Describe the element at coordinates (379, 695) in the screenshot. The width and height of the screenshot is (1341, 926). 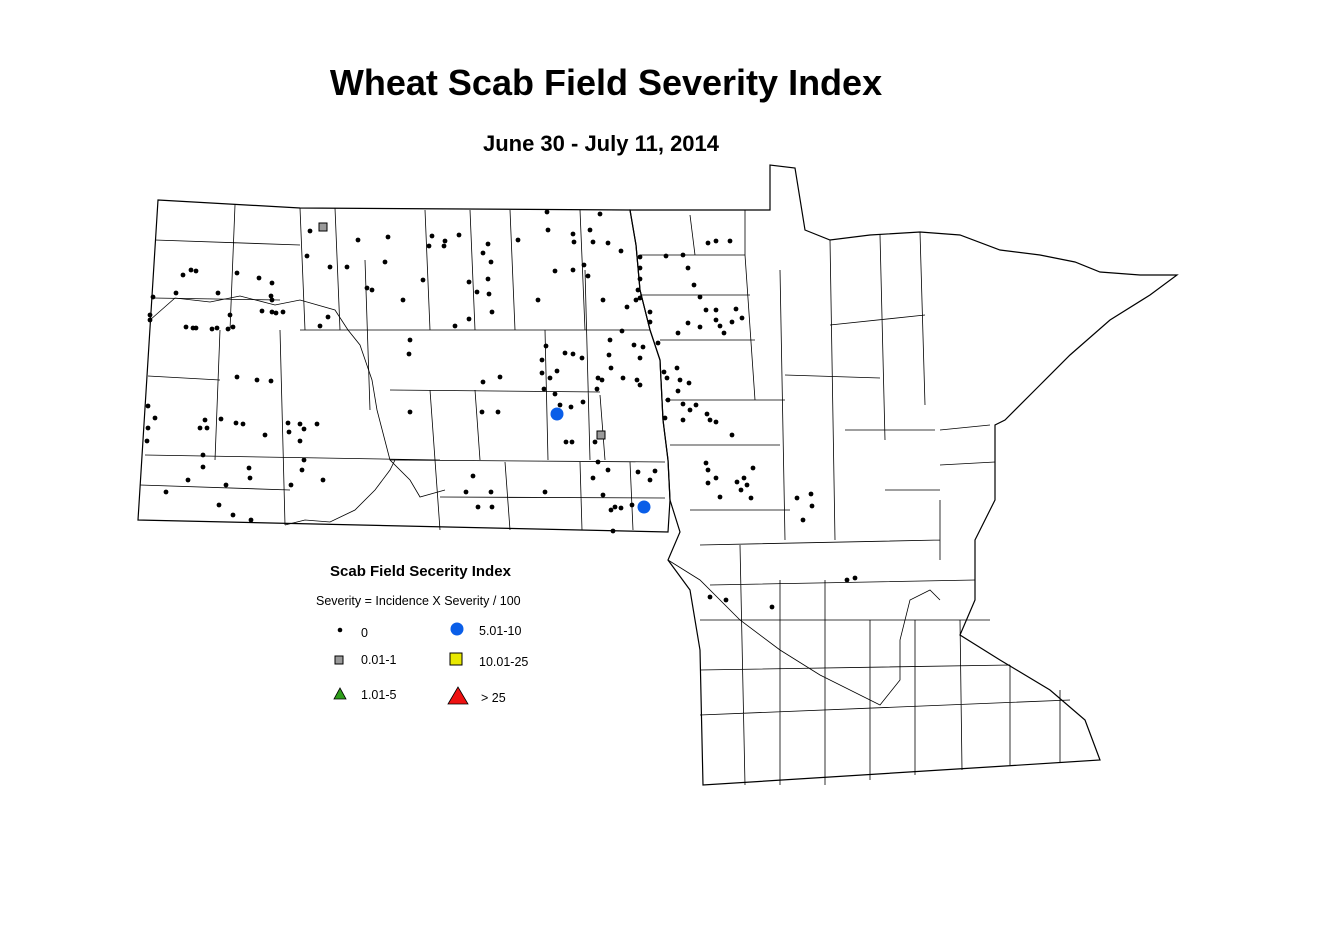
I see `legend-label: 1.01-5` at that location.